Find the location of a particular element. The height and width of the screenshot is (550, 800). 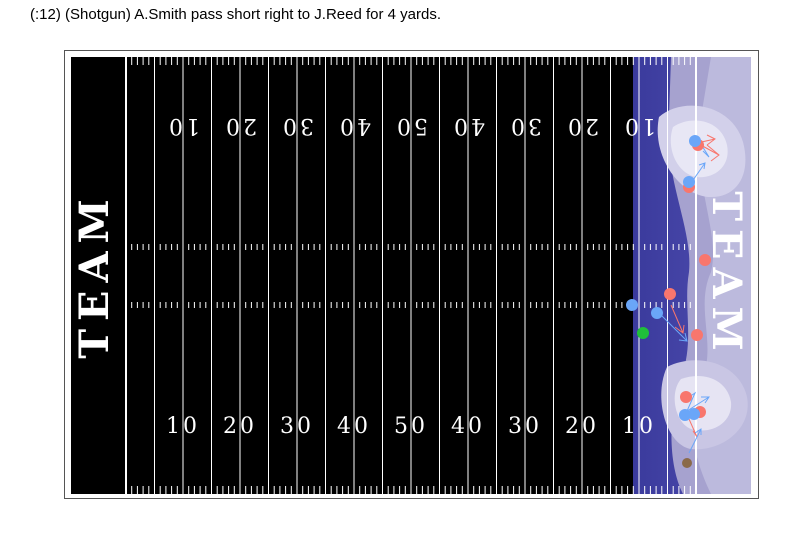

endzone-left is located at coordinates (98, 275).